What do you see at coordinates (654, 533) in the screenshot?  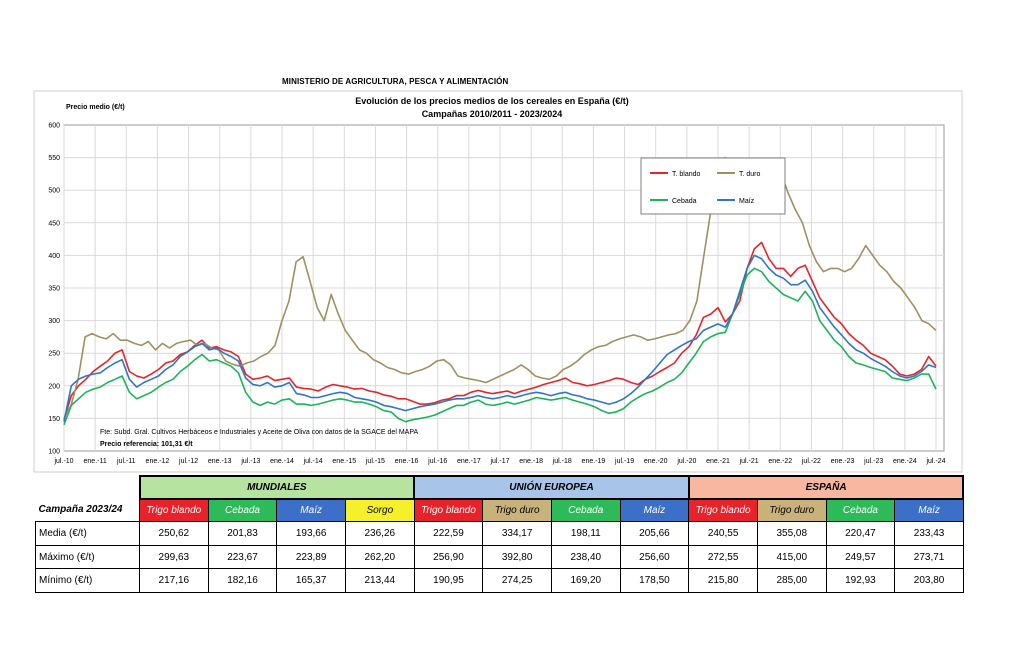 I see `table-cell: 205,66` at bounding box center [654, 533].